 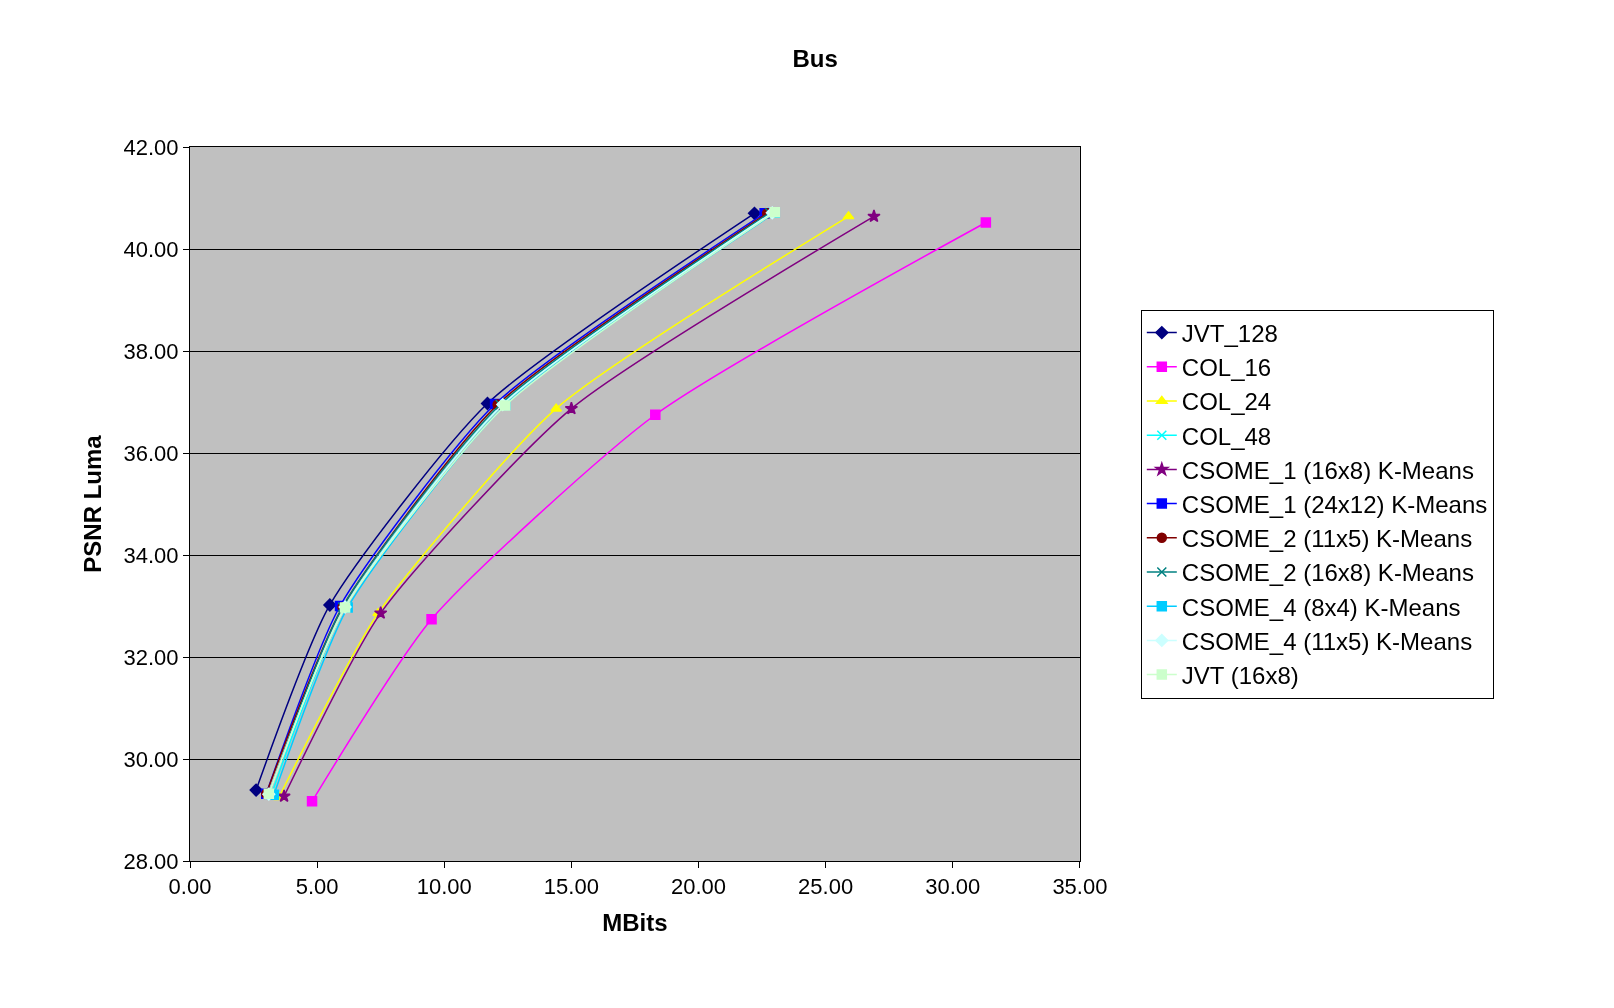 I want to click on y-tick-label: 28.00, so click(x=151, y=861).